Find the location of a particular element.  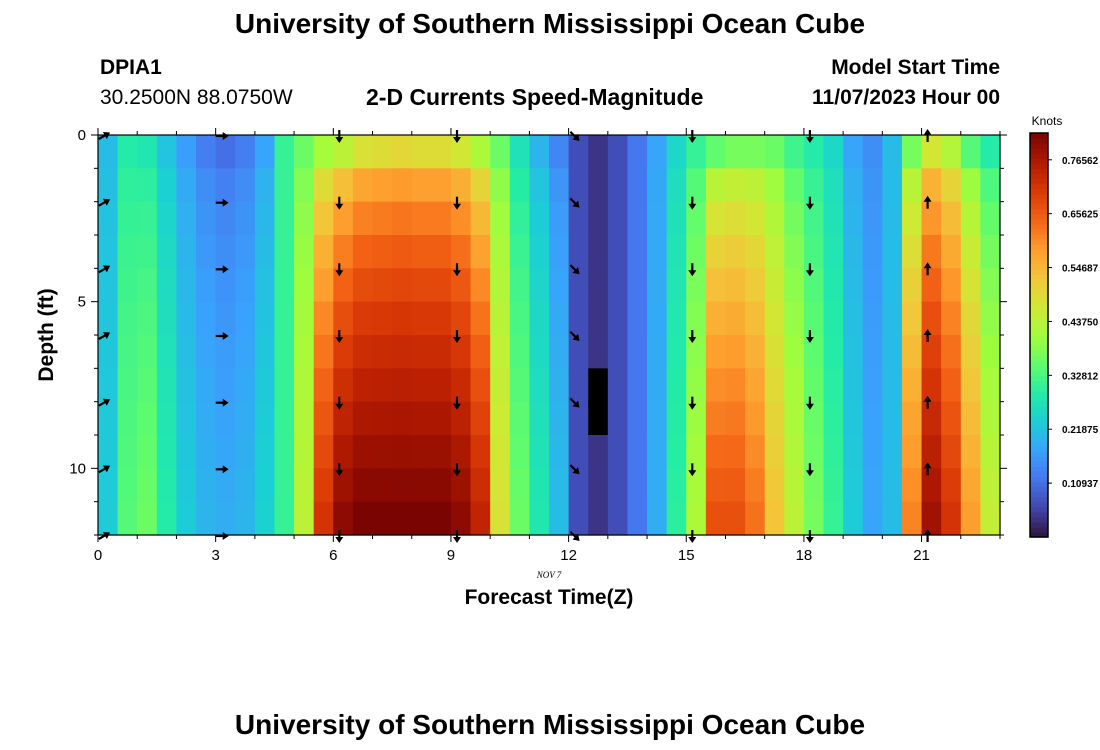

x-tick-label: 18 is located at coordinates (804, 555).